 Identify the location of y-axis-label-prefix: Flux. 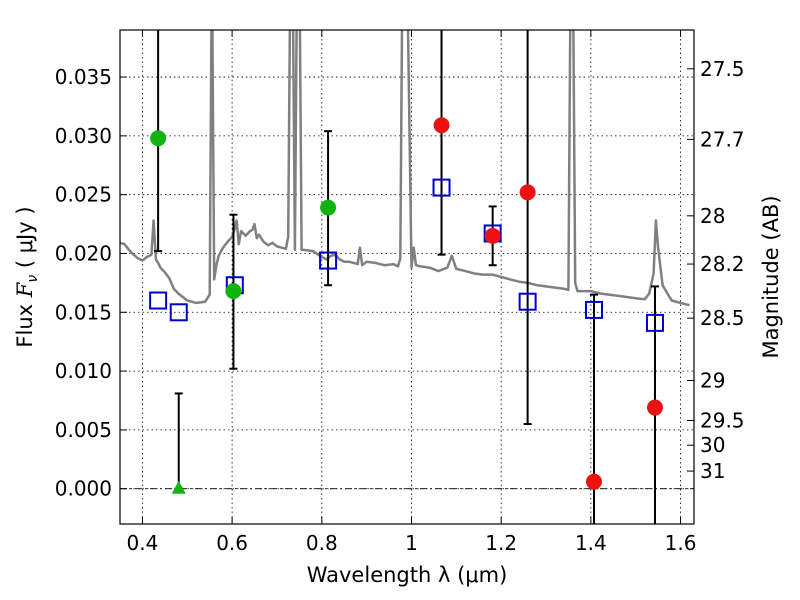
(25, 322).